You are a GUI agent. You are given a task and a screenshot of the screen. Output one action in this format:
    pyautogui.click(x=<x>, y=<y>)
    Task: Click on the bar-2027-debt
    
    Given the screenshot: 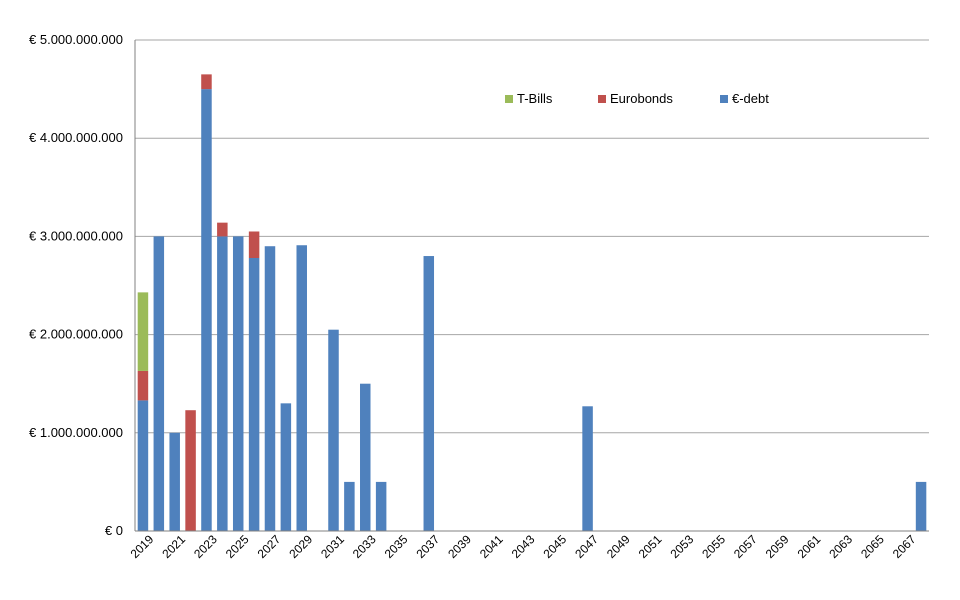 What is the action you would take?
    pyautogui.click(x=270, y=388)
    